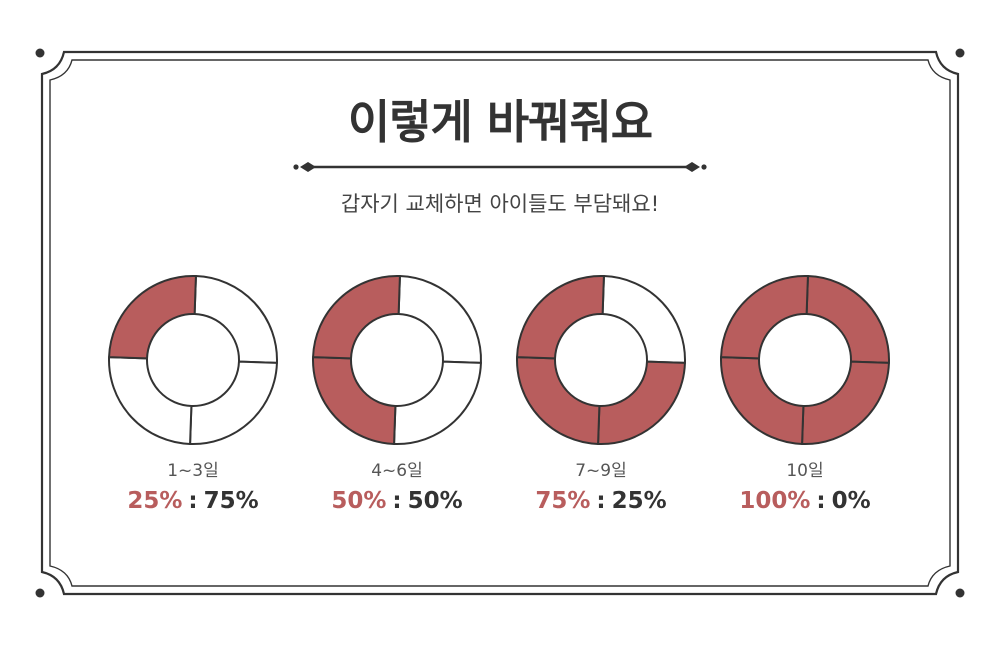  I want to click on donut-chart-3: 7~9일 75%:25%, so click(601, 395).